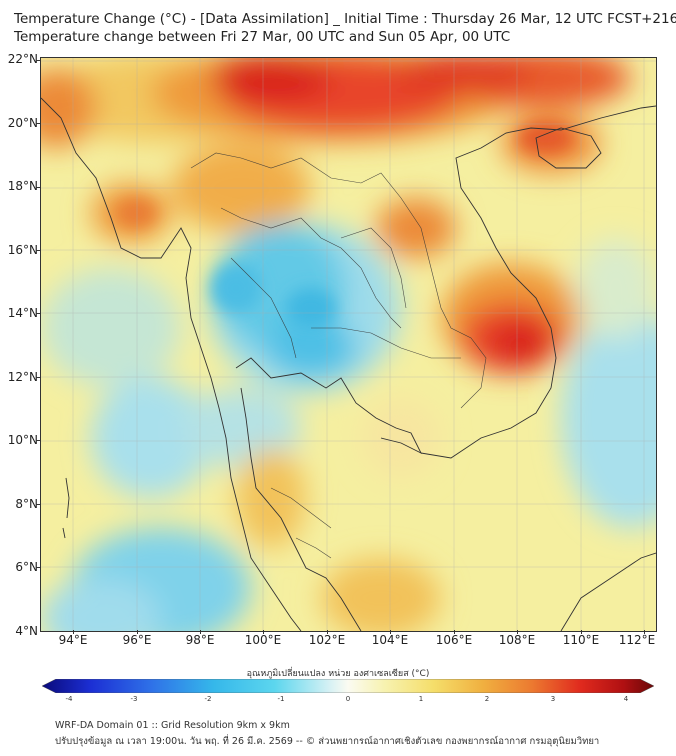 This screenshot has width=676, height=756. Describe the element at coordinates (487, 699) in the screenshot. I see `colorbar-tick: 2` at that location.